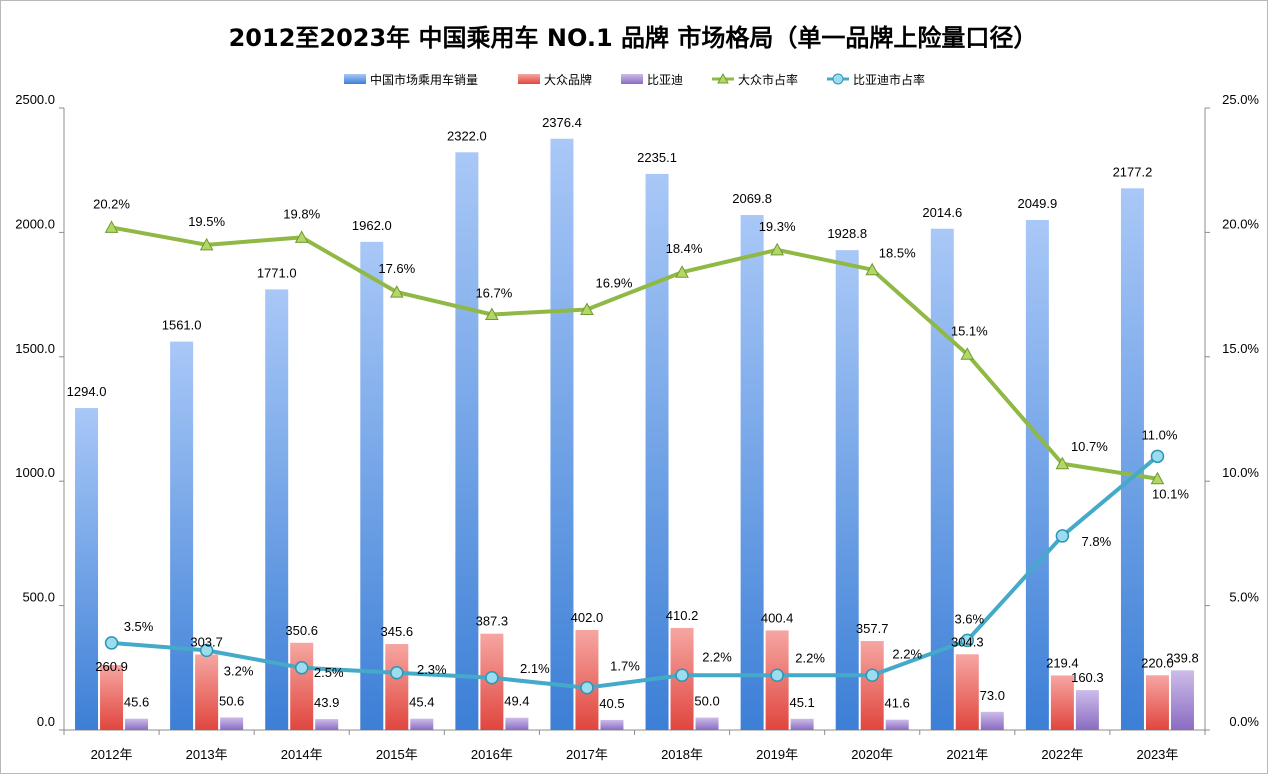 This screenshot has width=1268, height=775. I want to click on market-sales-label: 2069.8, so click(752, 198).